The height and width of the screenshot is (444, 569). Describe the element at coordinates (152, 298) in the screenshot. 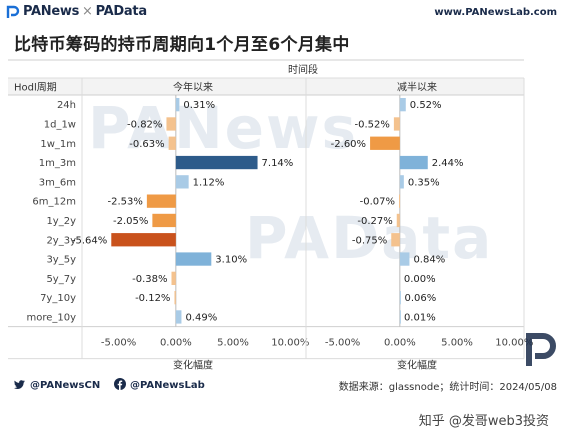

I see `data-label: -0.12%` at that location.